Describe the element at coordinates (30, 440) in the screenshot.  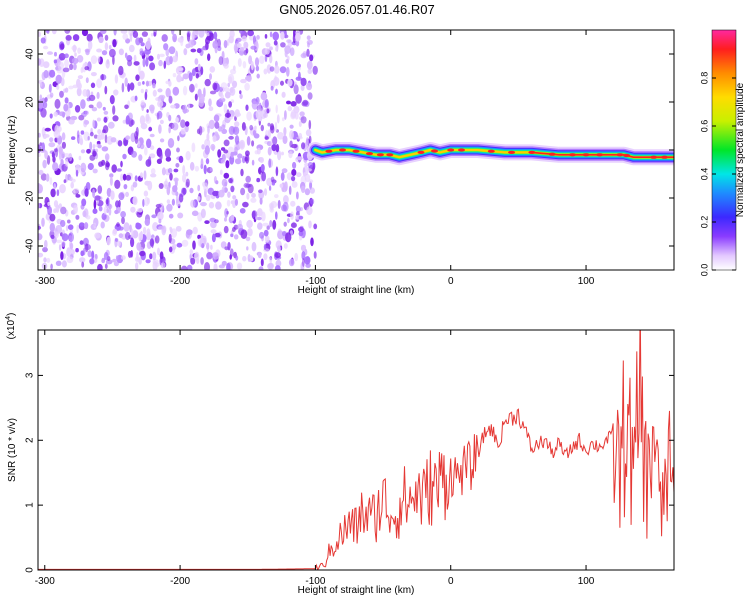
I see `bottom-y-tick-label: 2` at that location.